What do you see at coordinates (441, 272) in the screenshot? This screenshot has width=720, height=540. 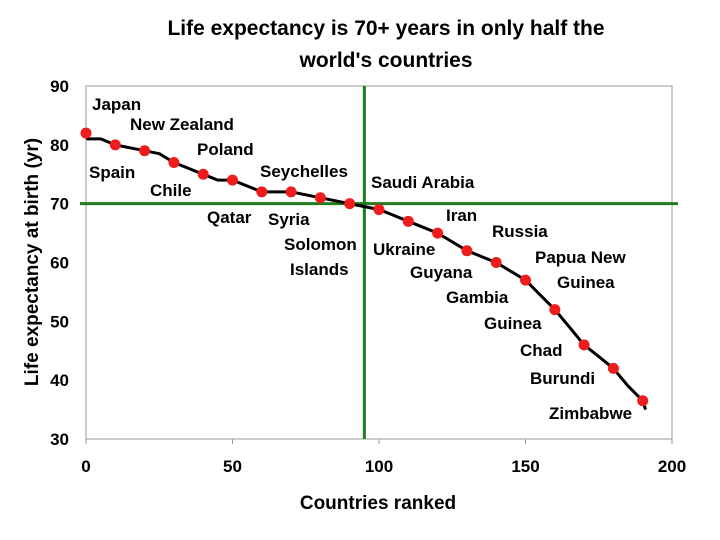 I see `label-guyana: Guyana` at bounding box center [441, 272].